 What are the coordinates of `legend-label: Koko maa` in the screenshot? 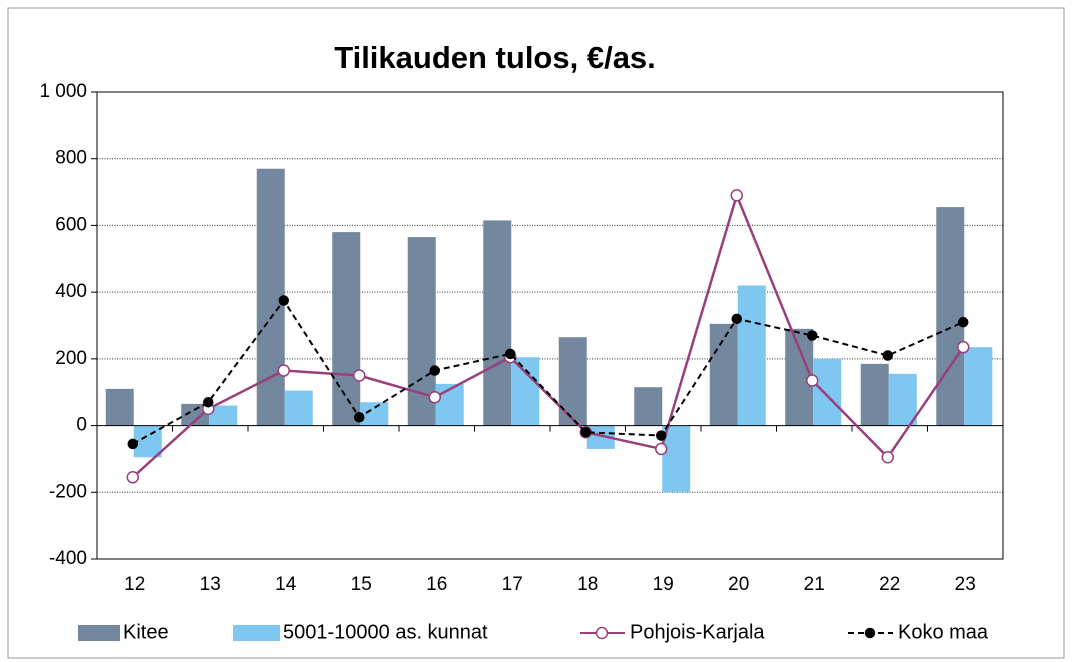 It's located at (943, 632).